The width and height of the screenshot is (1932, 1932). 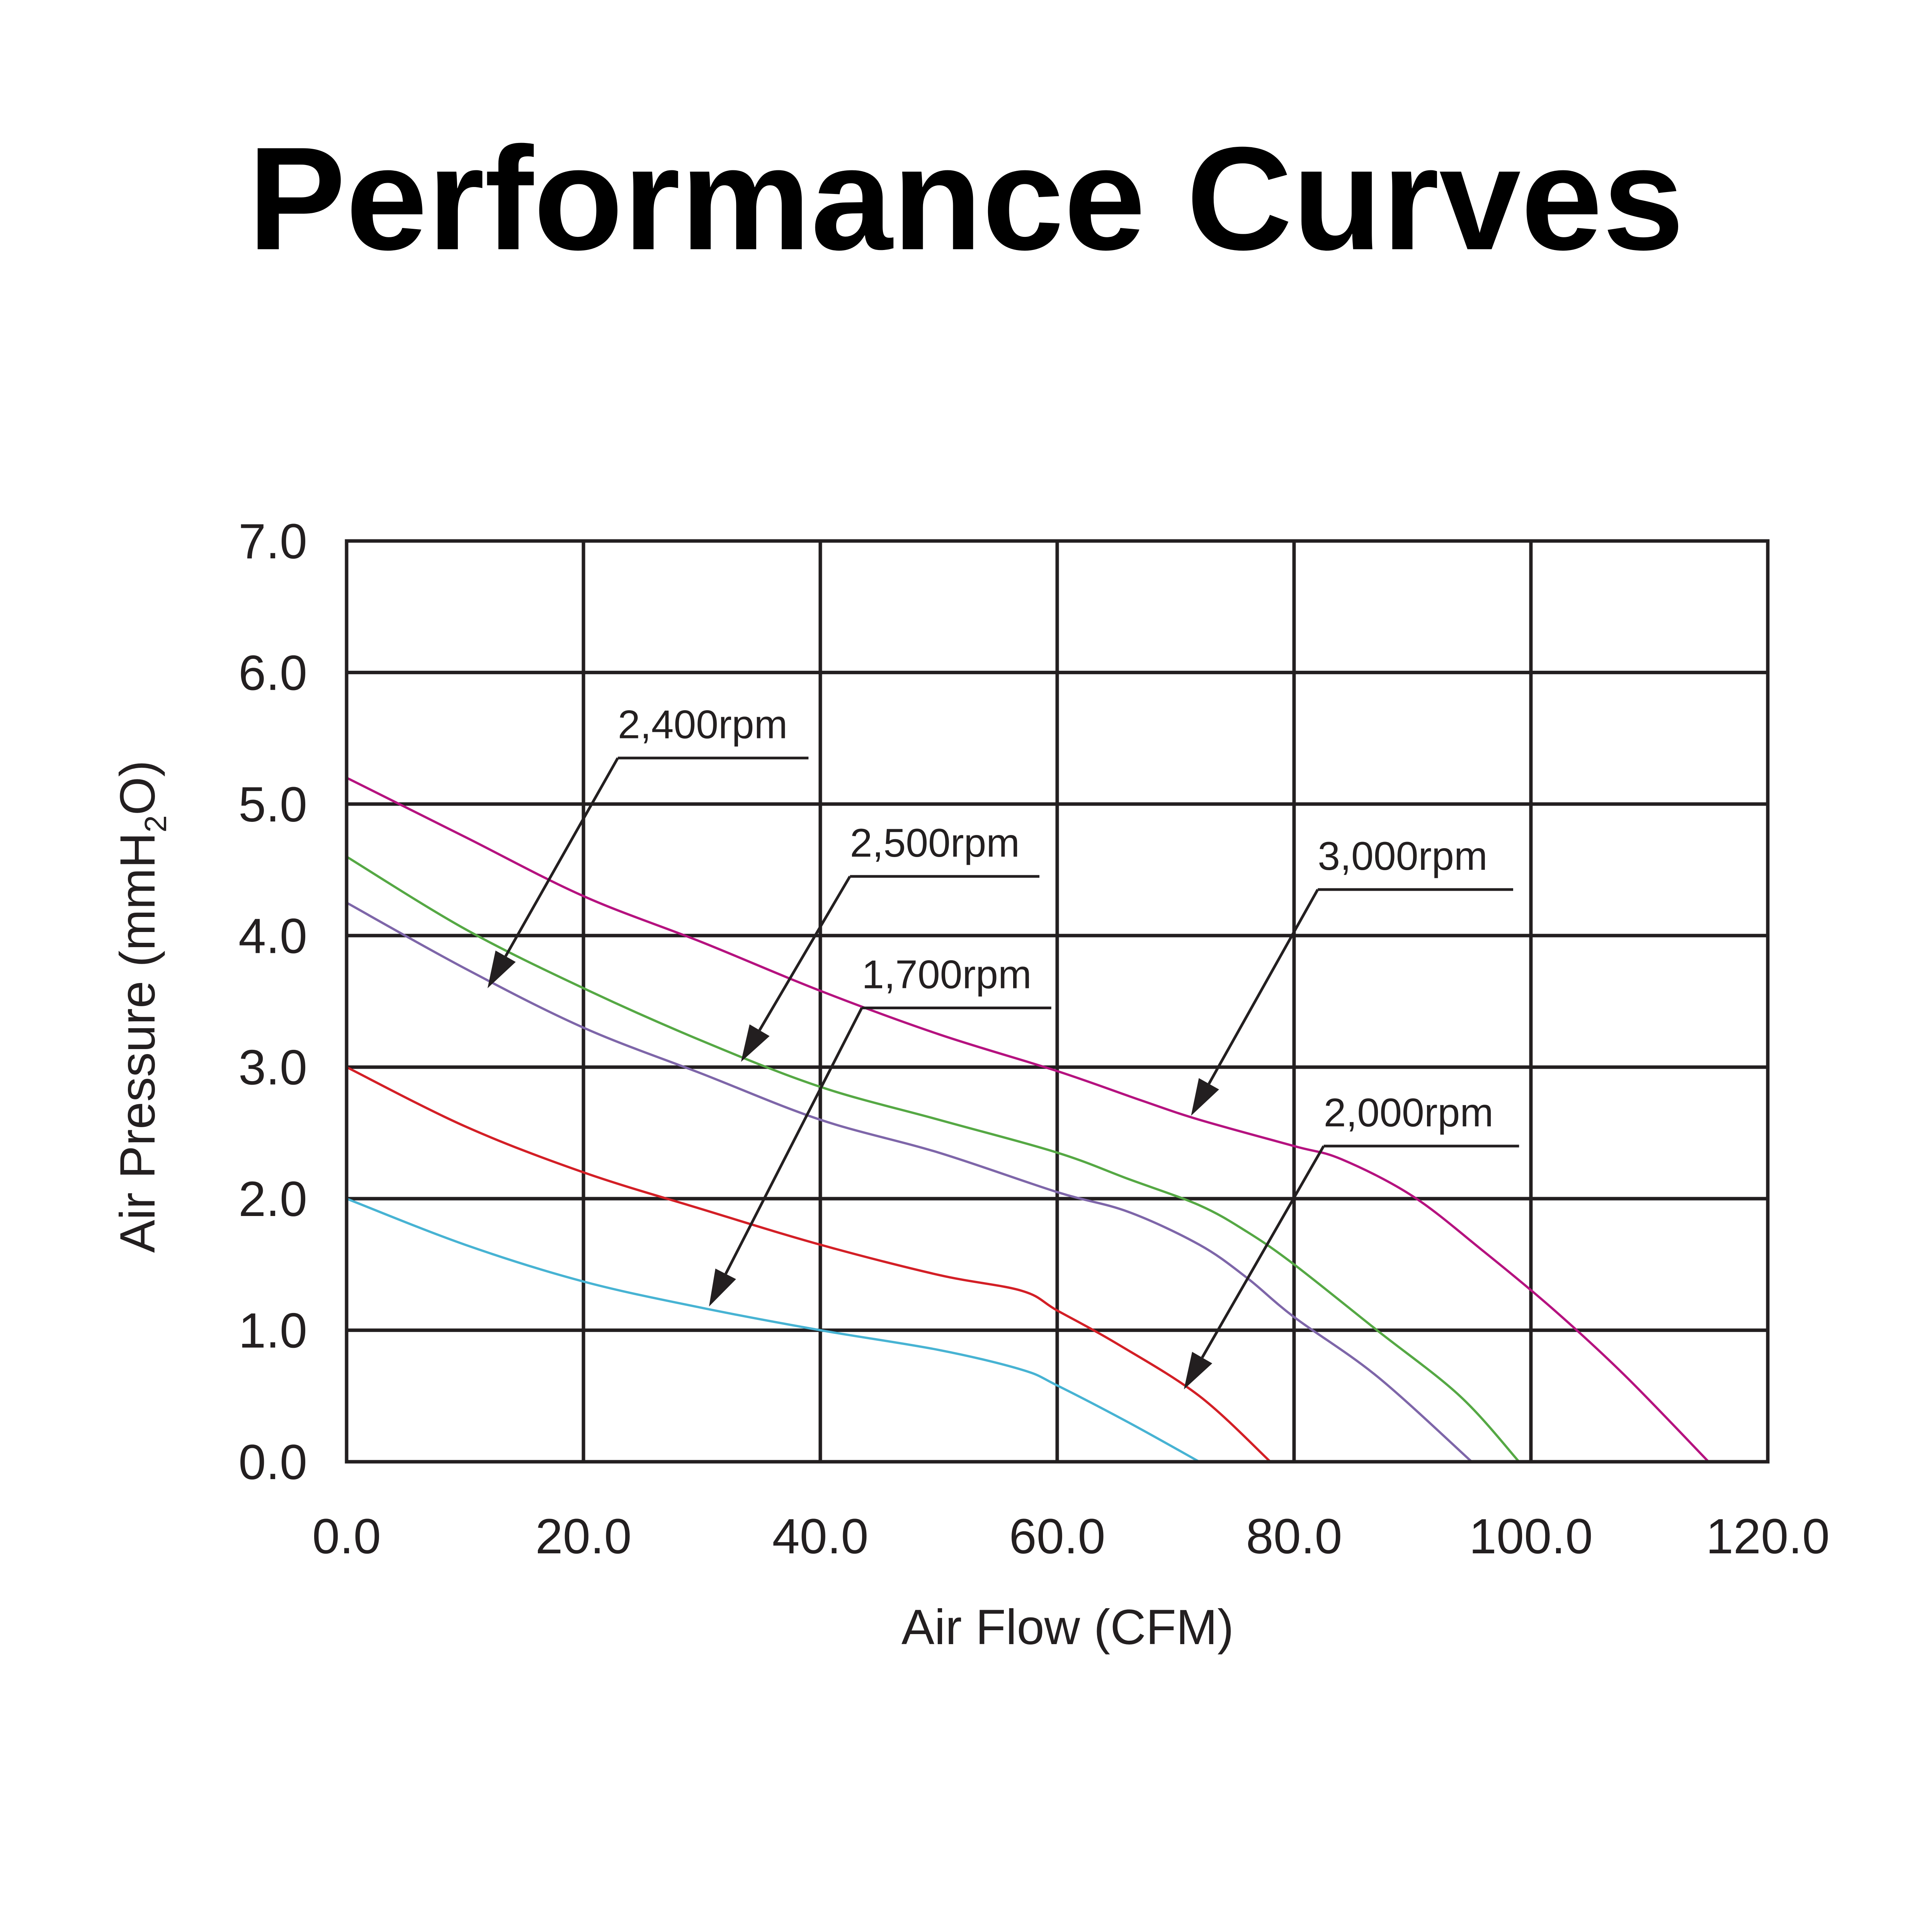 I want to click on y-axis-label-suffix: O), so click(x=137, y=788).